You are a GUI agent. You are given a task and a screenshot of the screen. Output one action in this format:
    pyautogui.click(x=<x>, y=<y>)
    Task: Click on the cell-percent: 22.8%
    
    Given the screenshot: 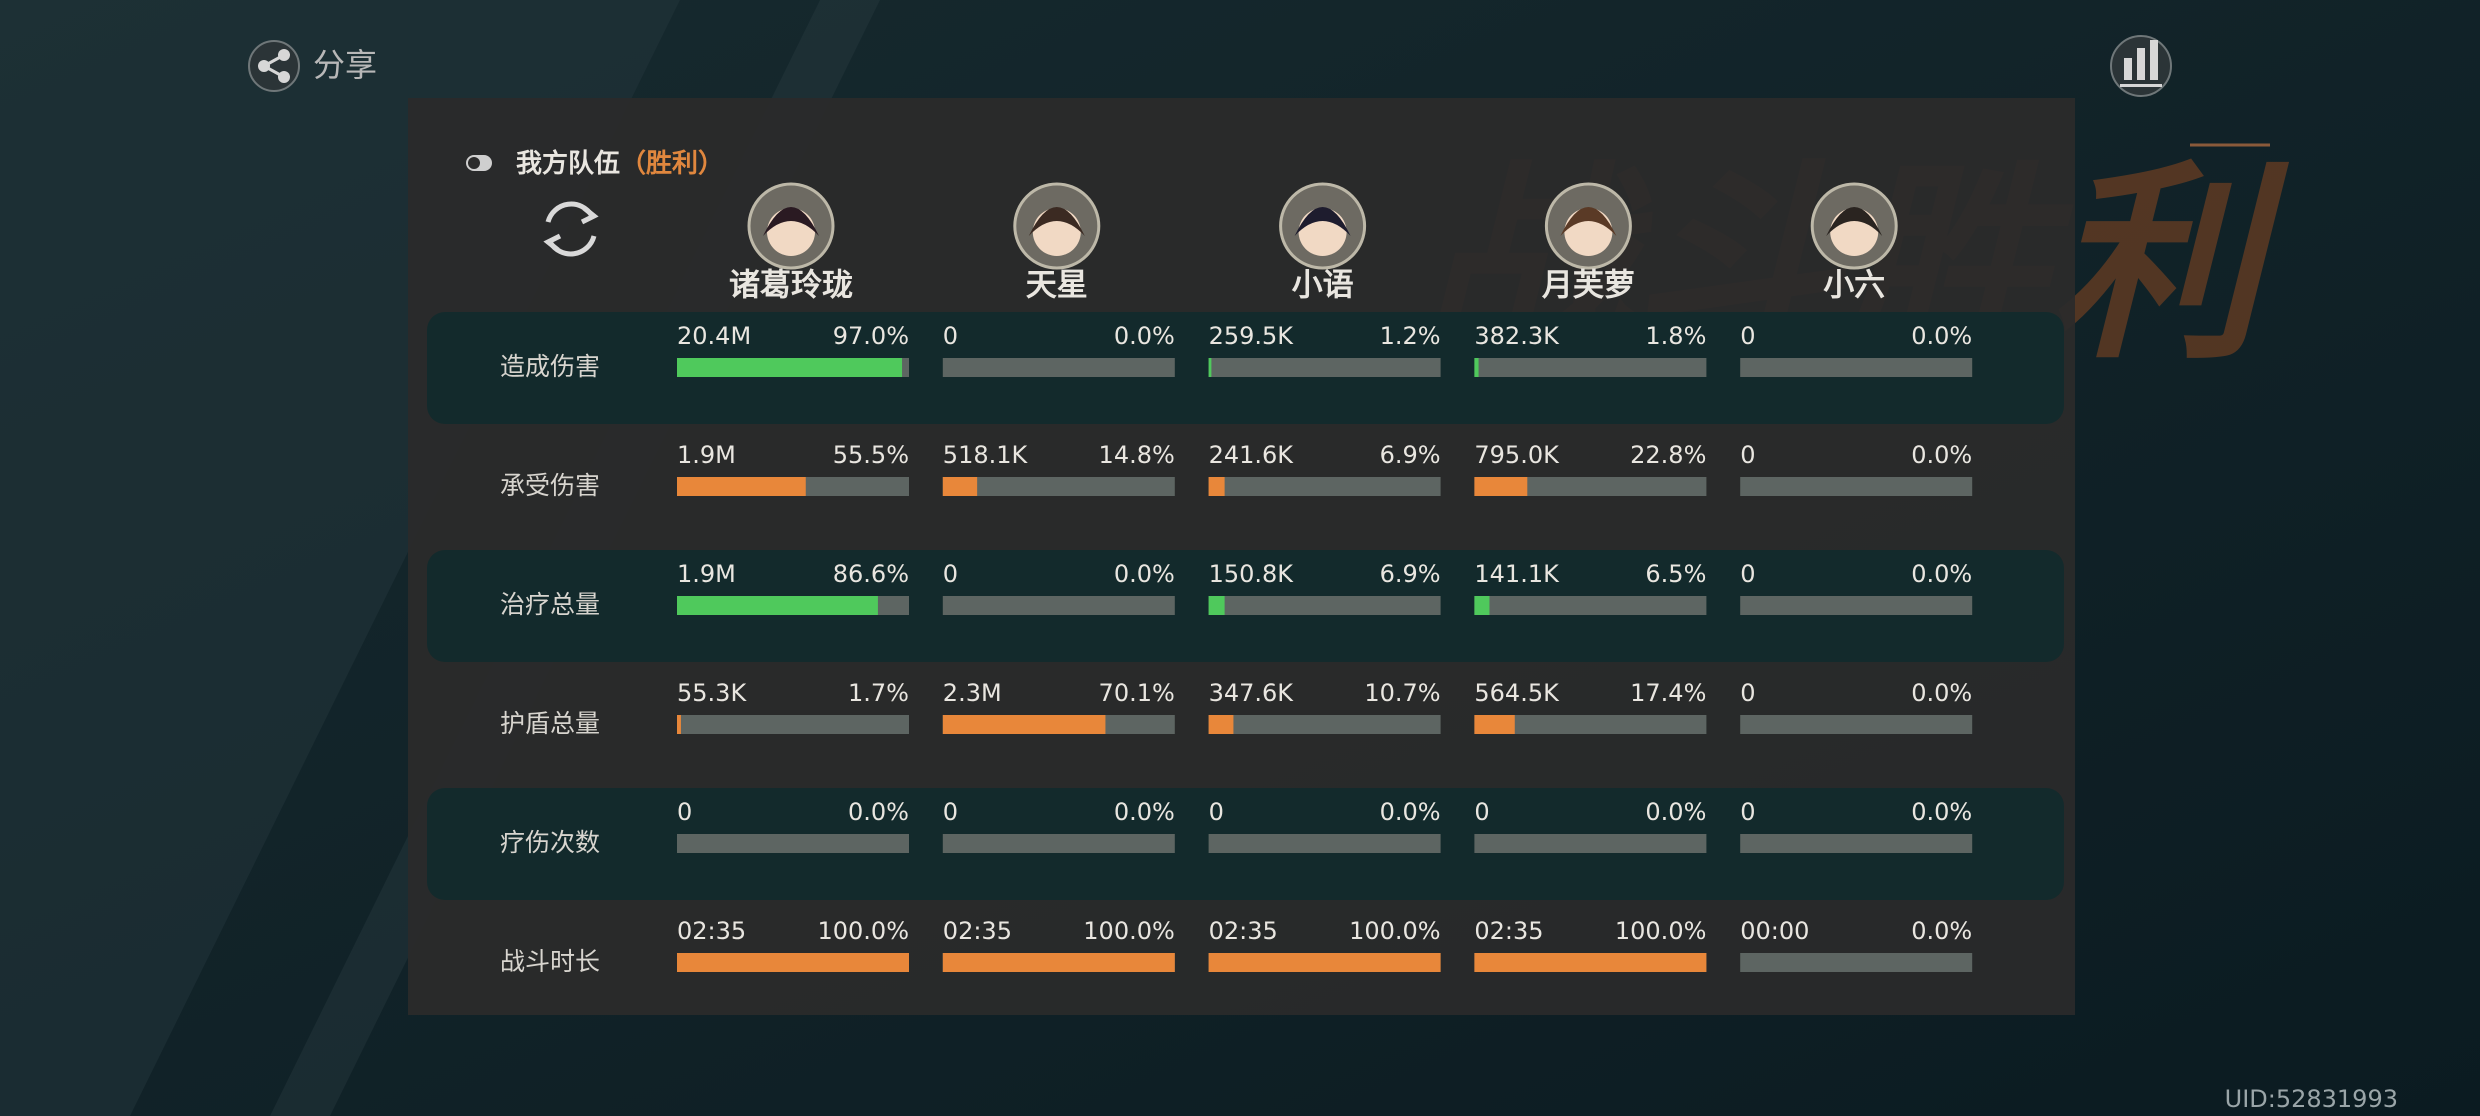 What is the action you would take?
    pyautogui.click(x=1668, y=455)
    